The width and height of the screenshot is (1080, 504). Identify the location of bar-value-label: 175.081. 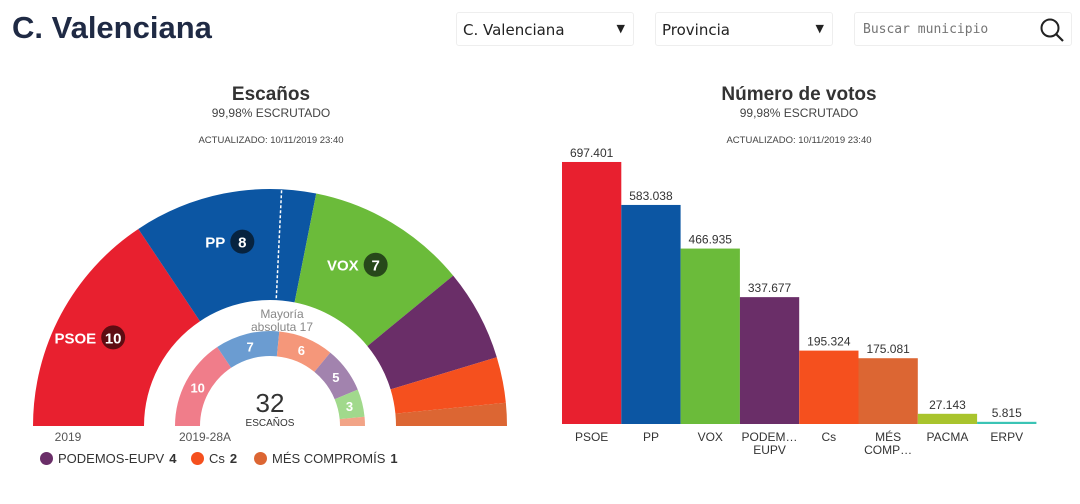
(888, 349).